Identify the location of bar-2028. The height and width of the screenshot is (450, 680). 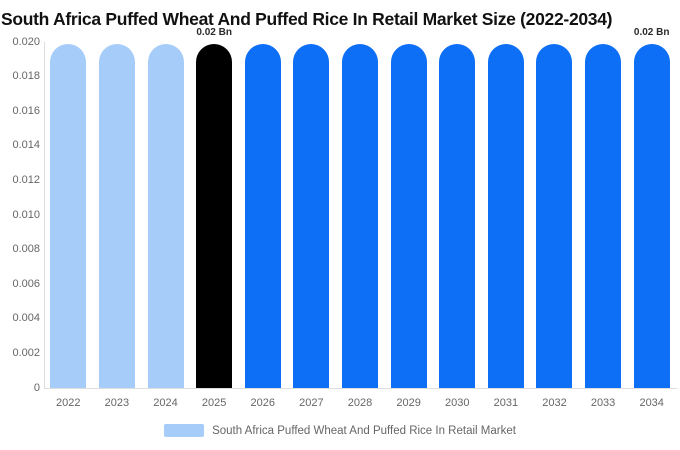
(360, 215).